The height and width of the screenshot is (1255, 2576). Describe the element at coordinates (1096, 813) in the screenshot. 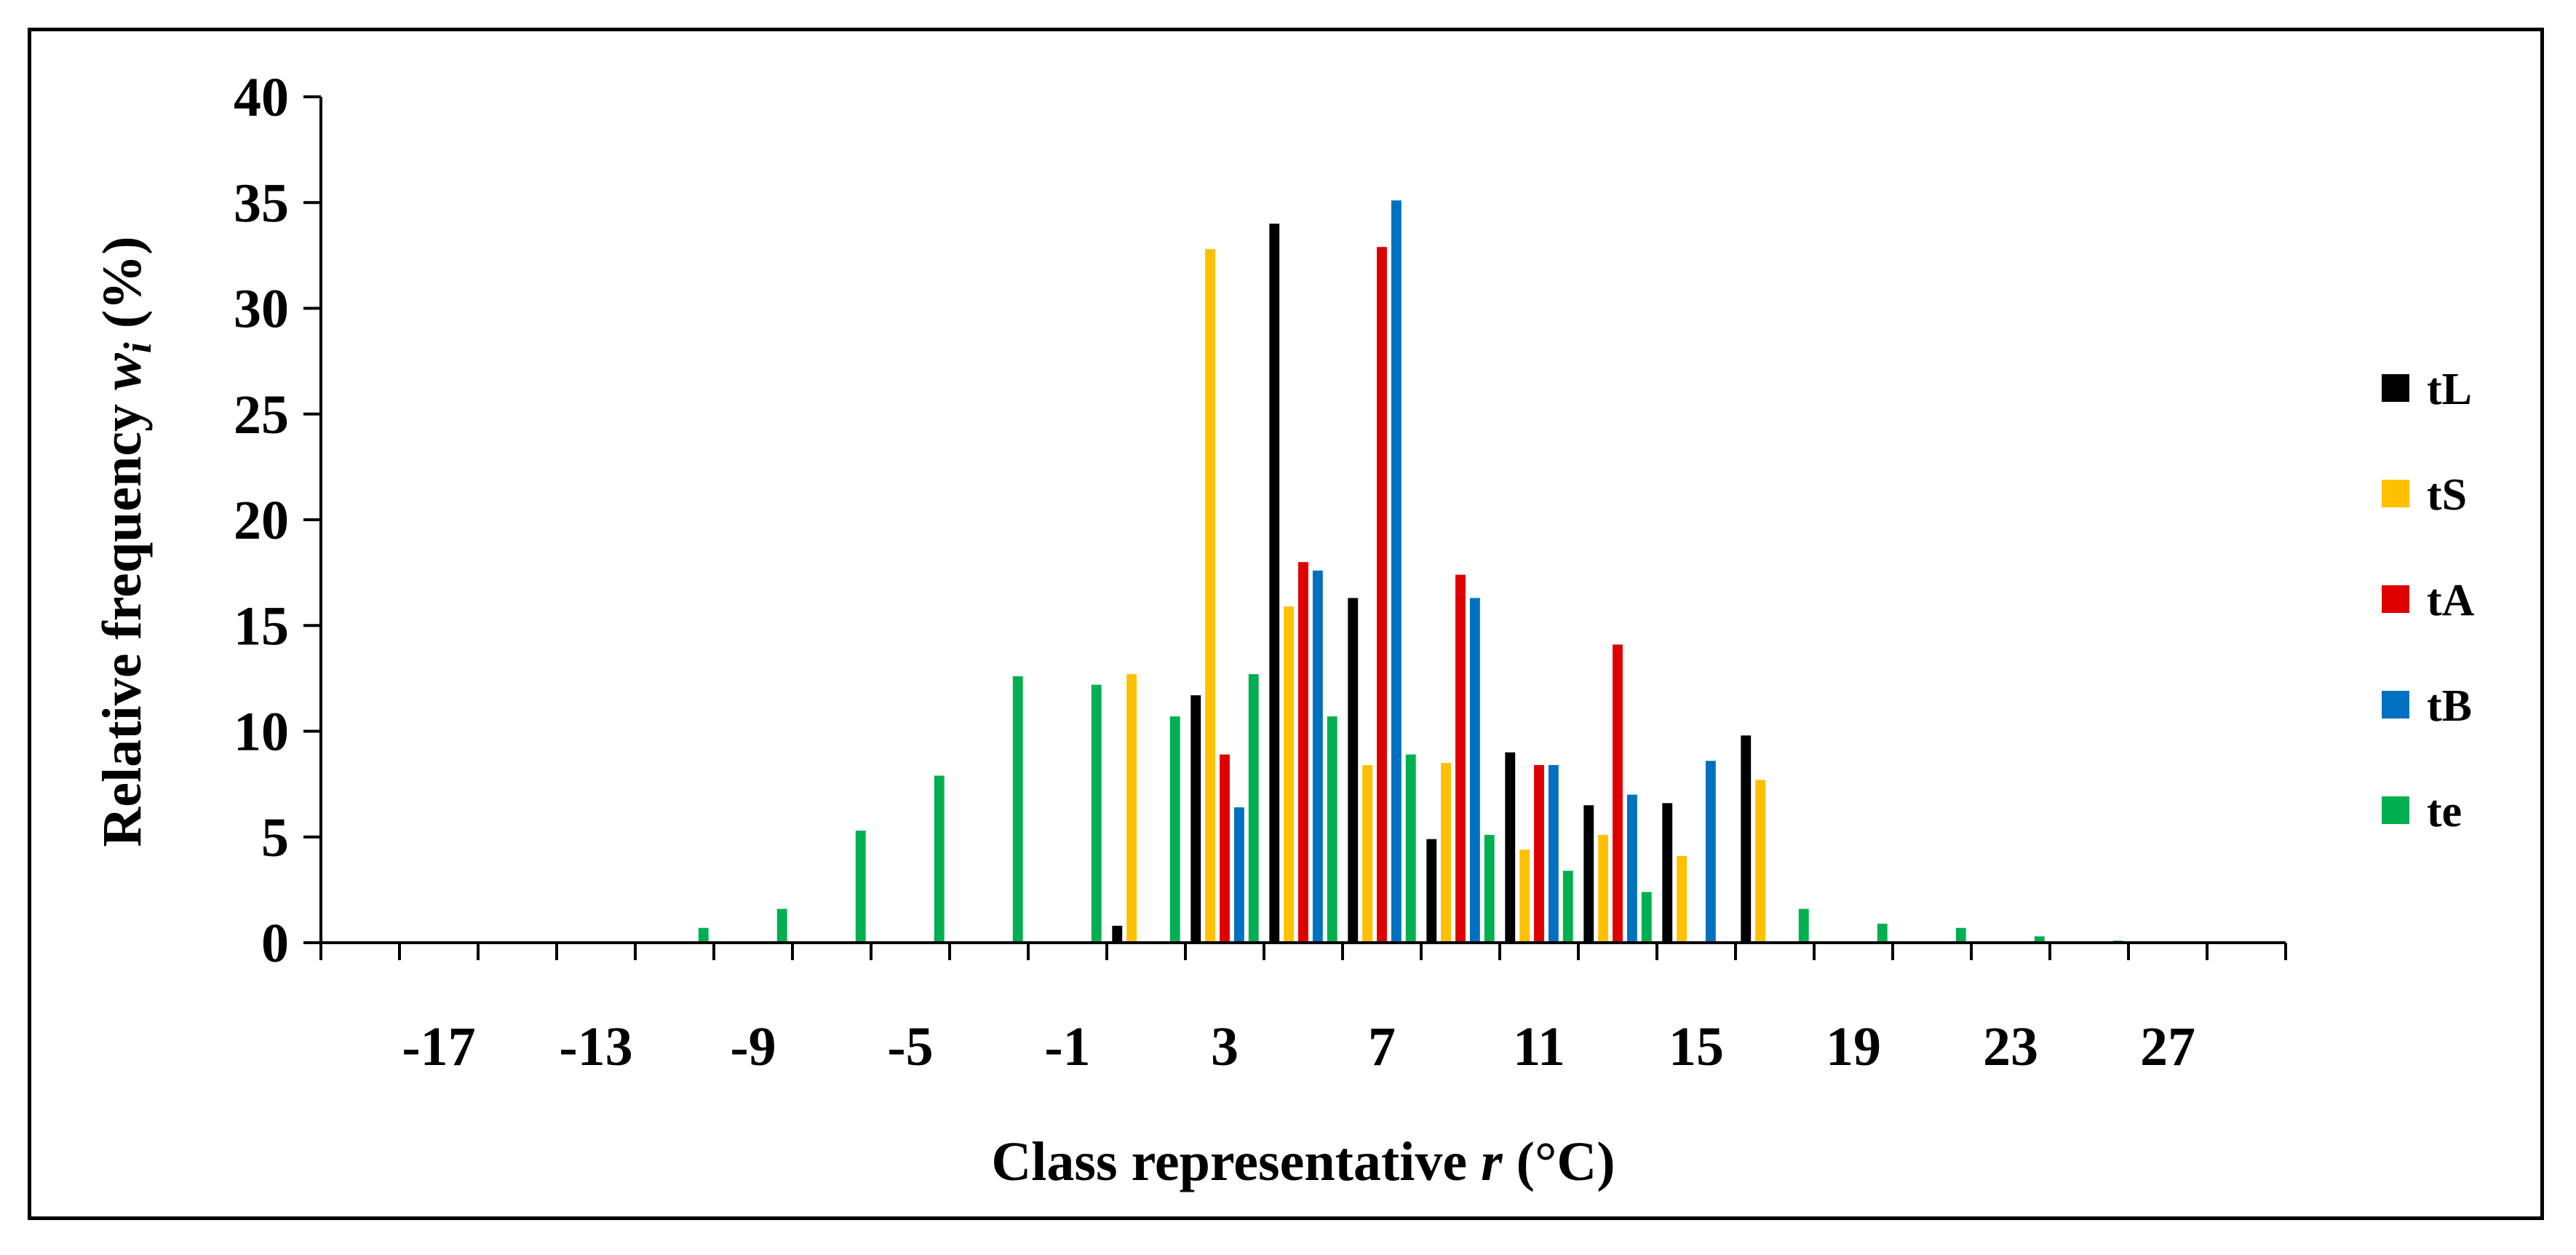

I see `bar-te--1` at that location.